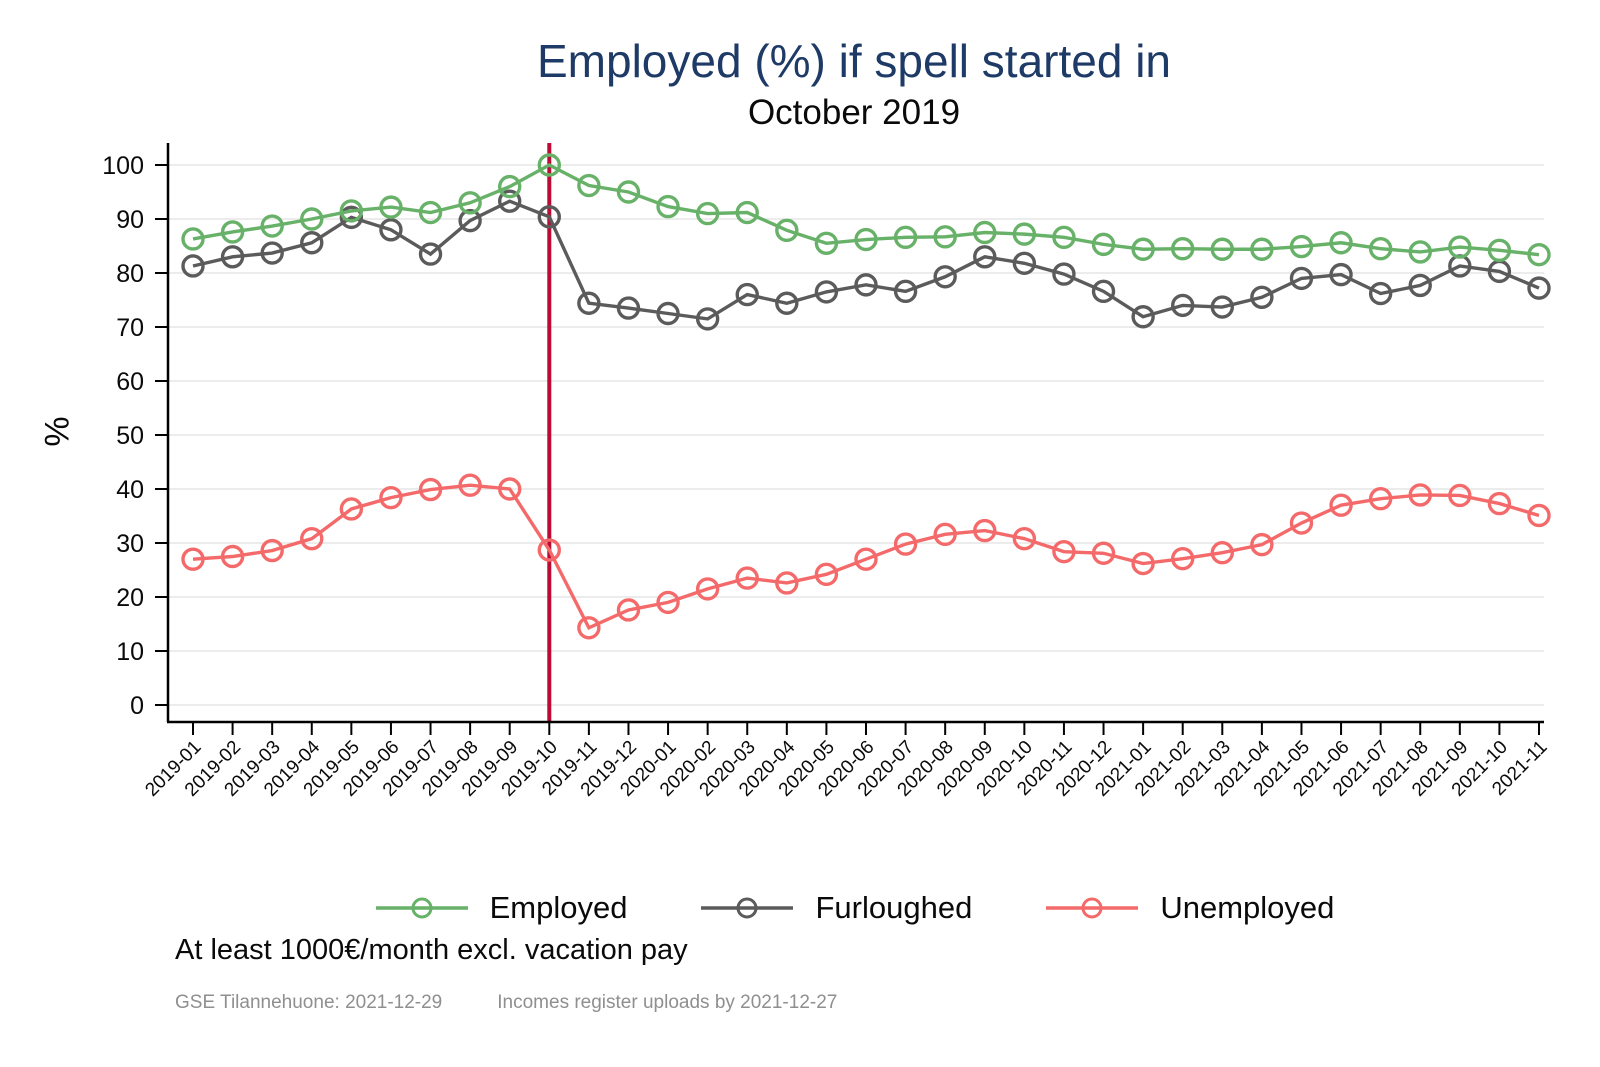 The height and width of the screenshot is (1067, 1600). Describe the element at coordinates (866, 260) in the screenshot. I see `series-furloughed-line` at that location.